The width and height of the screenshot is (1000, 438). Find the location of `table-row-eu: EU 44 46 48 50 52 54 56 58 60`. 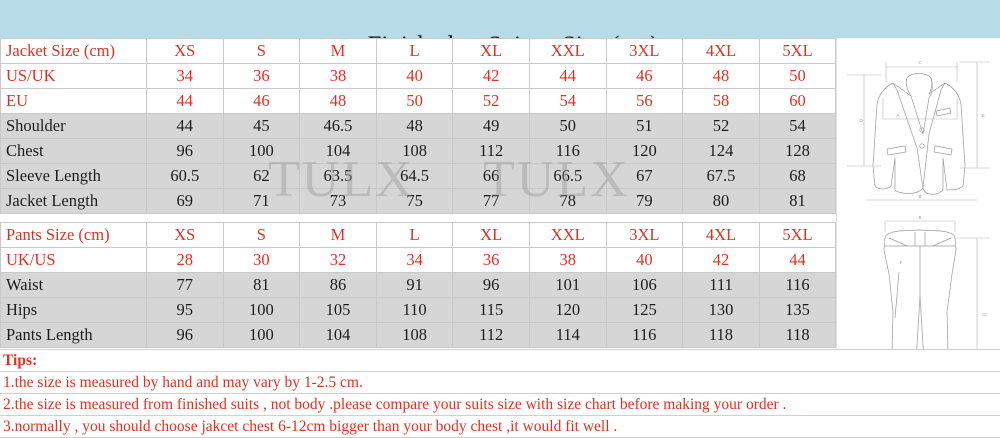

table-row-eu: EU 44 46 48 50 52 54 56 58 60 is located at coordinates (418, 101).